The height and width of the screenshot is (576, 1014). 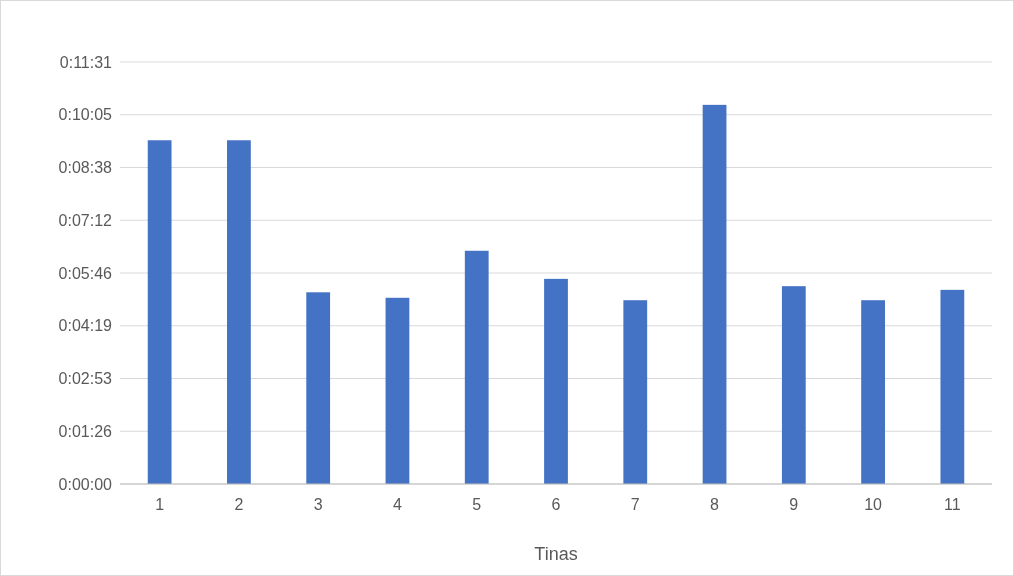 What do you see at coordinates (952, 504) in the screenshot?
I see `x-tick-label: 11` at bounding box center [952, 504].